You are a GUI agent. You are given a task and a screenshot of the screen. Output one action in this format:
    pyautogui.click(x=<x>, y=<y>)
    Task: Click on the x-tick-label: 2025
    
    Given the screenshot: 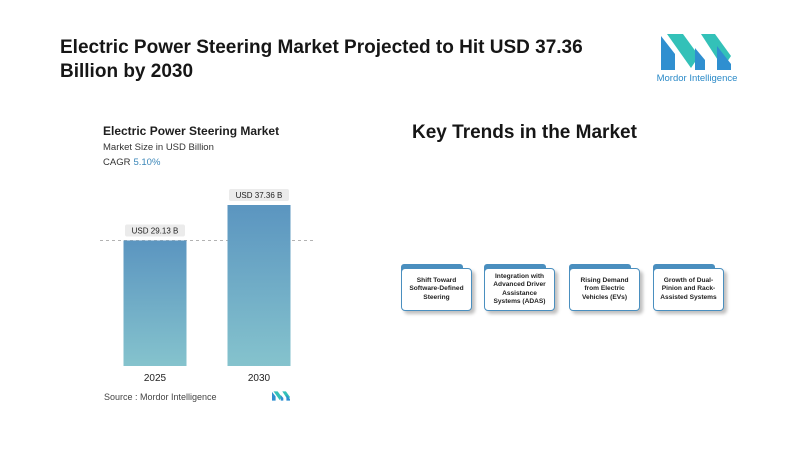 What is the action you would take?
    pyautogui.click(x=155, y=378)
    